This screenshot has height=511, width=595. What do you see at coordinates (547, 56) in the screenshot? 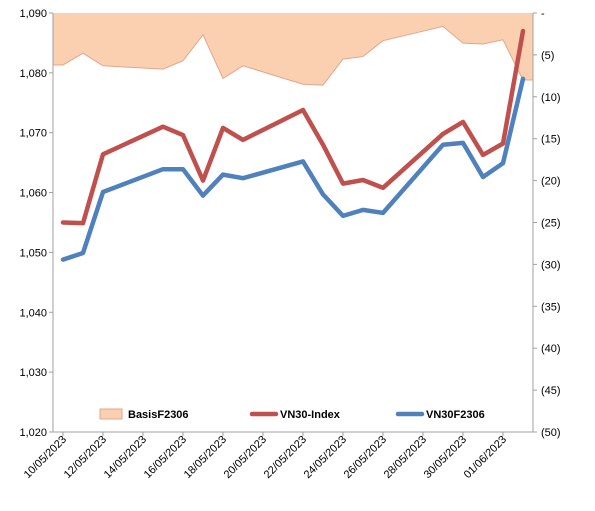
I see `y-right-tick-label: (5)` at bounding box center [547, 56].